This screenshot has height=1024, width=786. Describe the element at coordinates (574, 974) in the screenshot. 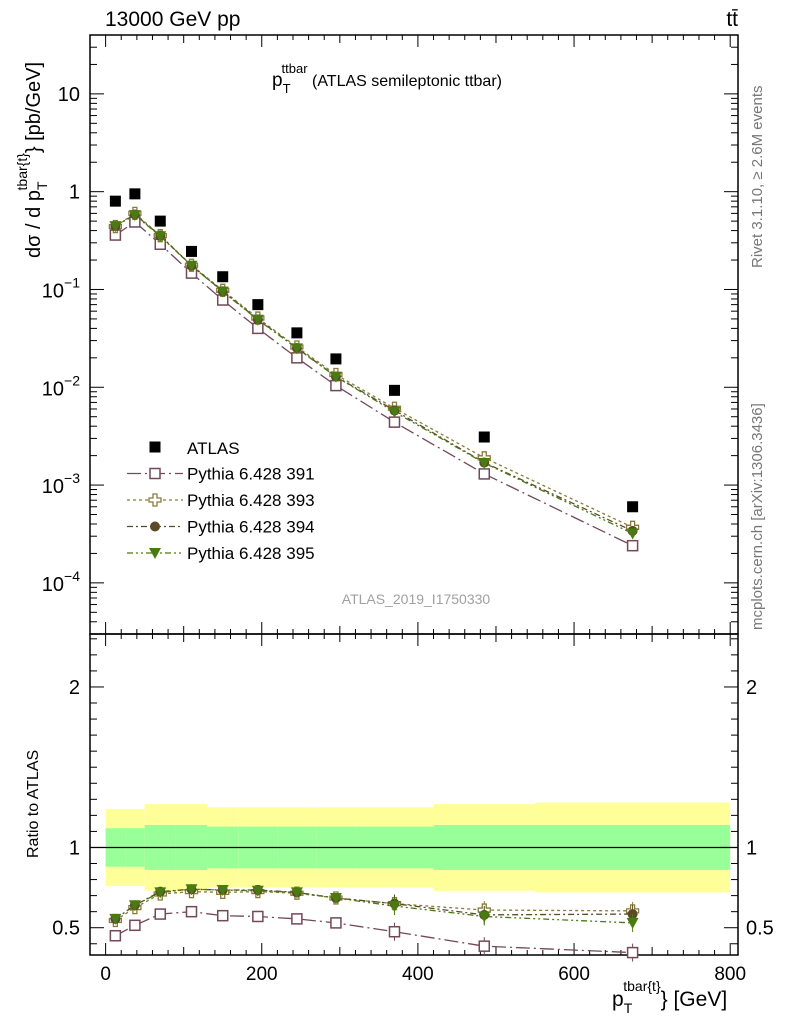

I see `x-tick-label: 600` at that location.